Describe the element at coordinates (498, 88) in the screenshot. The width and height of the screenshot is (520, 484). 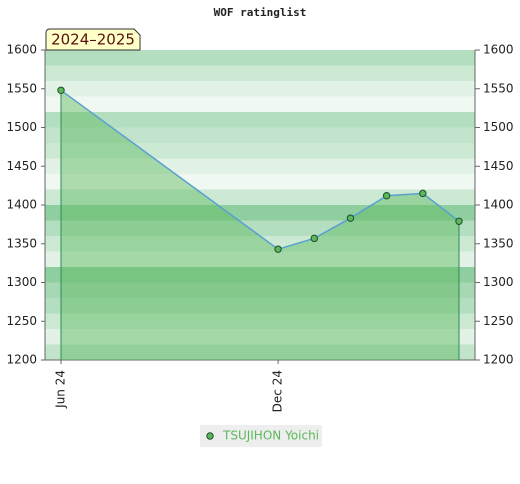
I see `y2-tick-label: 1550` at that location.